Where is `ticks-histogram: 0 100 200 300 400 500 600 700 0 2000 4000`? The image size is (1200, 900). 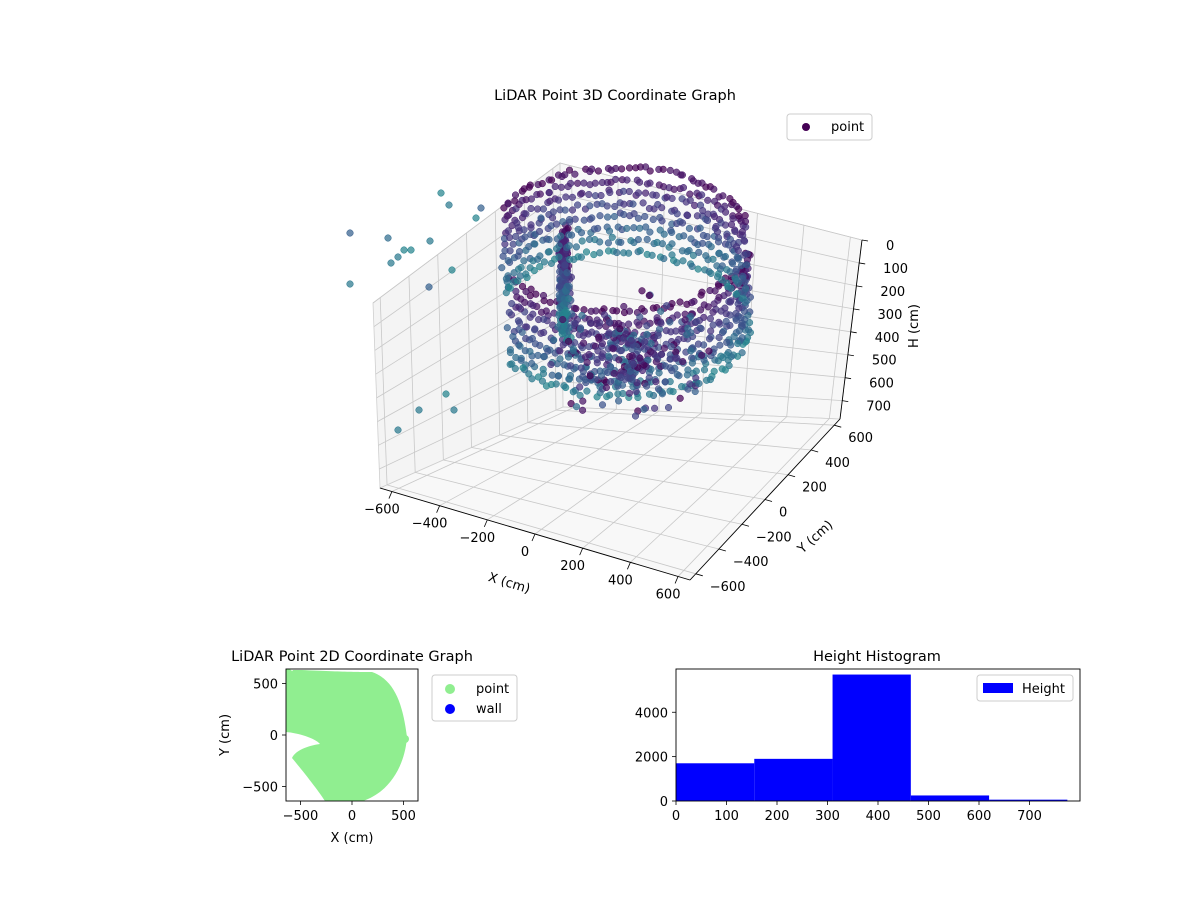
ticks-histogram: 0 100 200 300 400 500 600 700 0 2000 4000 is located at coordinates (838, 765).